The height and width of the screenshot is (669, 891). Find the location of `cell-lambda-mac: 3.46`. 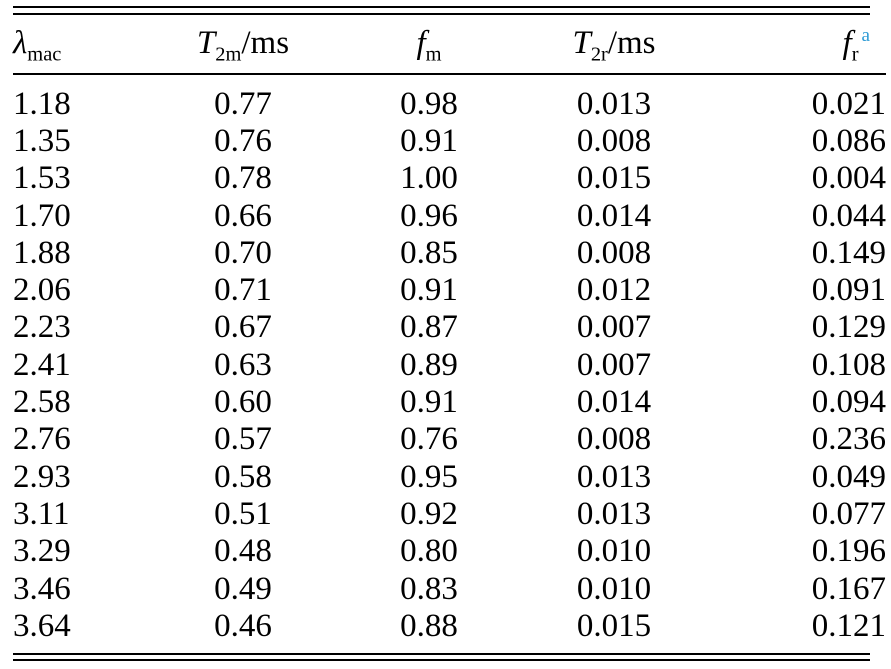

cell-lambda-mac: 3.46 is located at coordinates (42, 588).